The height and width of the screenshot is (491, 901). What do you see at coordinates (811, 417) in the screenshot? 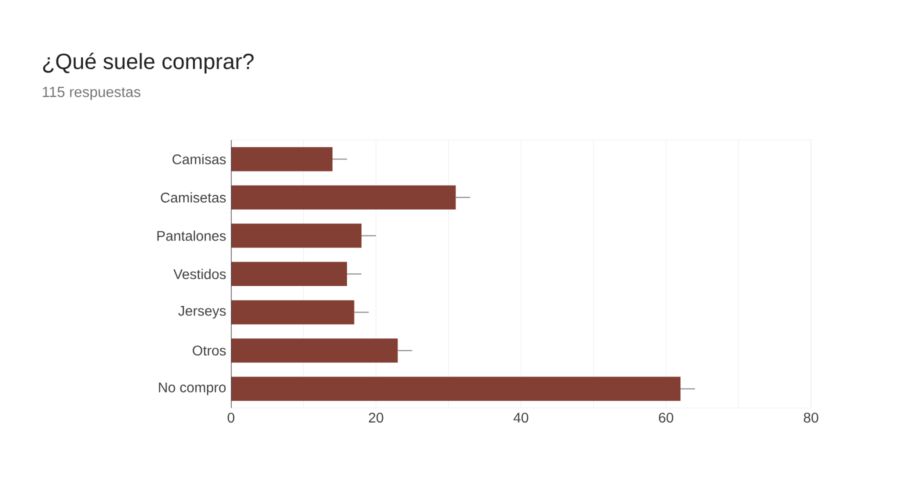
I see `x-tick-label: 80` at bounding box center [811, 417].